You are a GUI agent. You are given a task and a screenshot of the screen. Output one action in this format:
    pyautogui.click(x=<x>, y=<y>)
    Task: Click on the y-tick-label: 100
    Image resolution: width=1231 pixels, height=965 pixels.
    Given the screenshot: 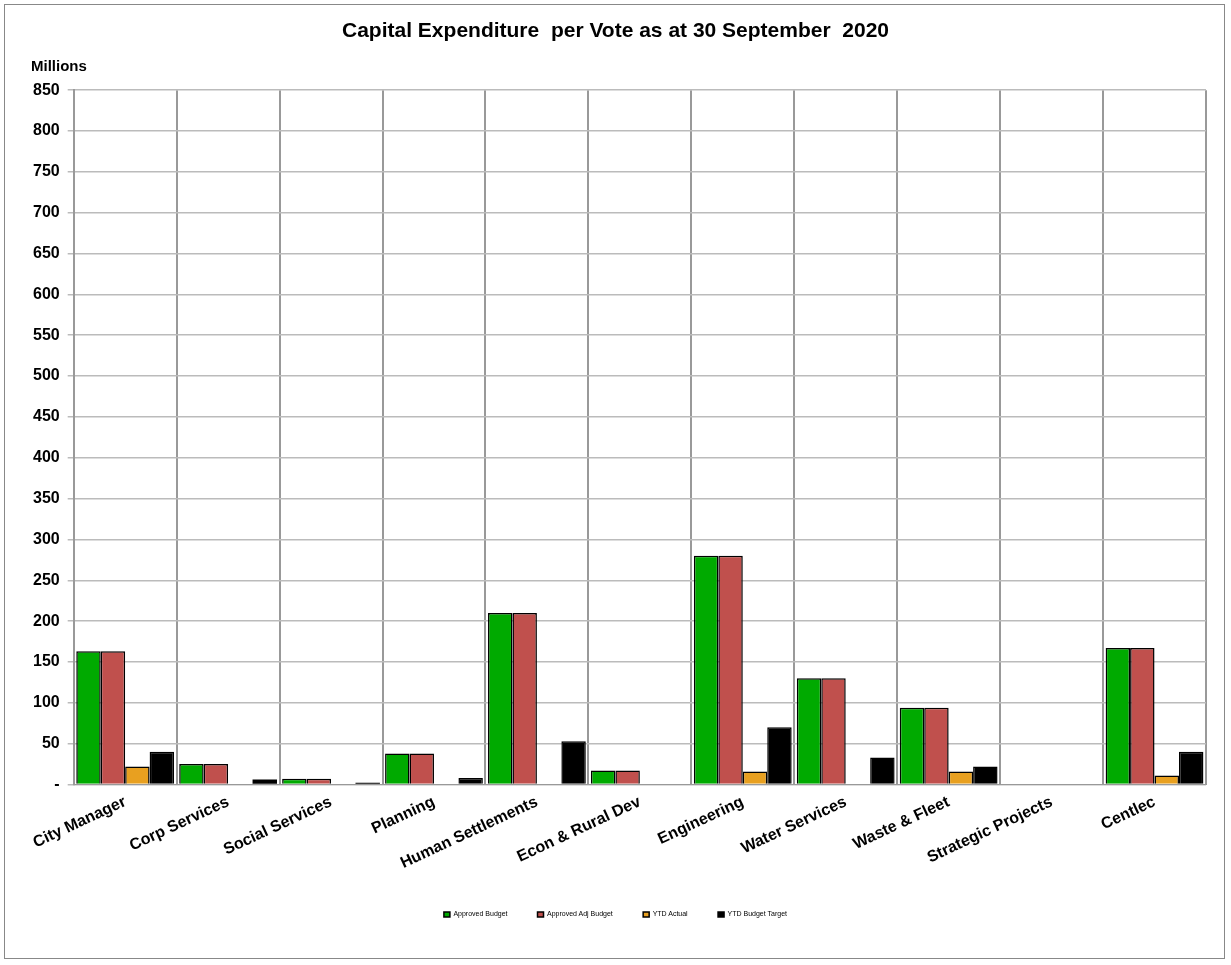 What is the action you would take?
    pyautogui.click(x=46, y=702)
    